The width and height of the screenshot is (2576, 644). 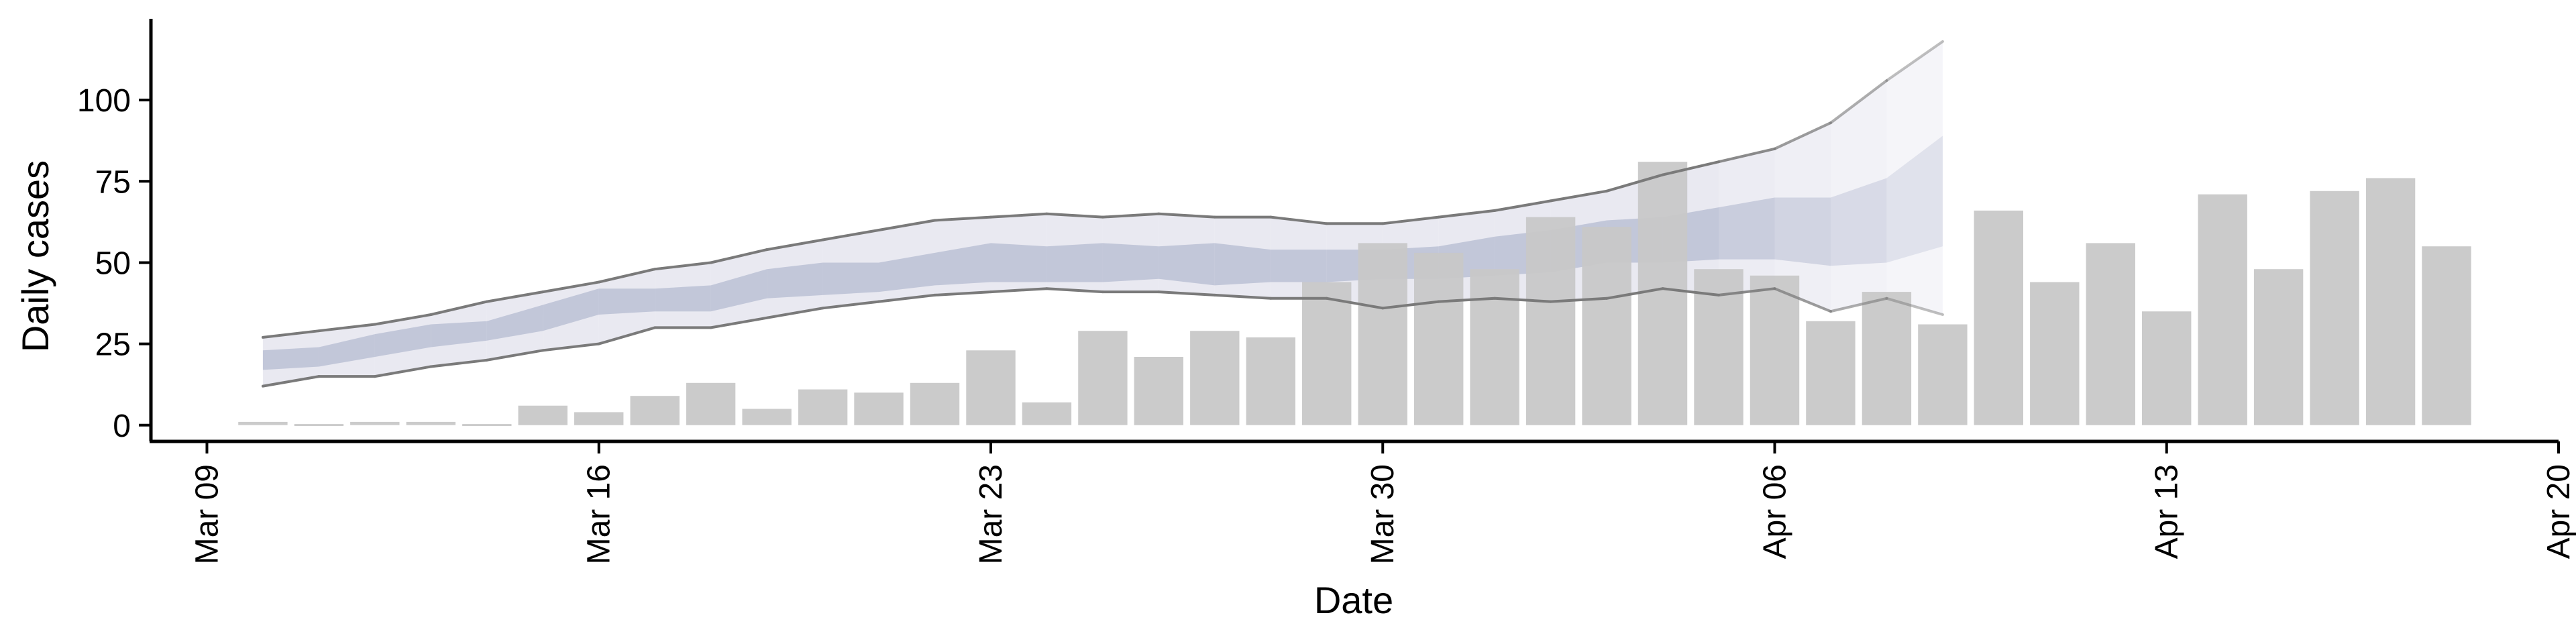 I want to click on x-tick-label: Apr 06, so click(x=1775, y=511).